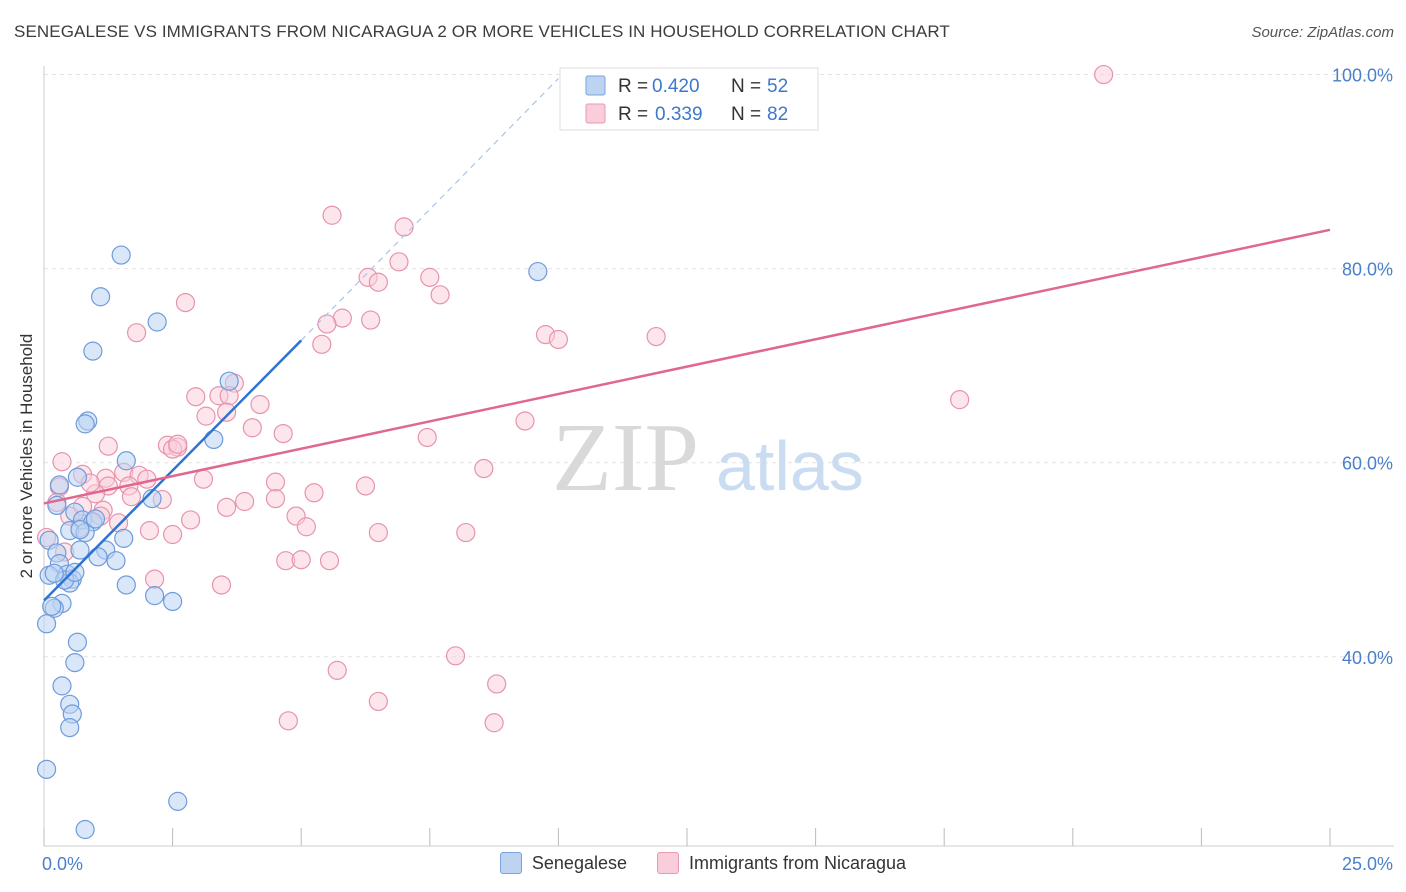 The width and height of the screenshot is (1406, 892). I want to click on x-tick-label-0: 0.0%, so click(62, 864).